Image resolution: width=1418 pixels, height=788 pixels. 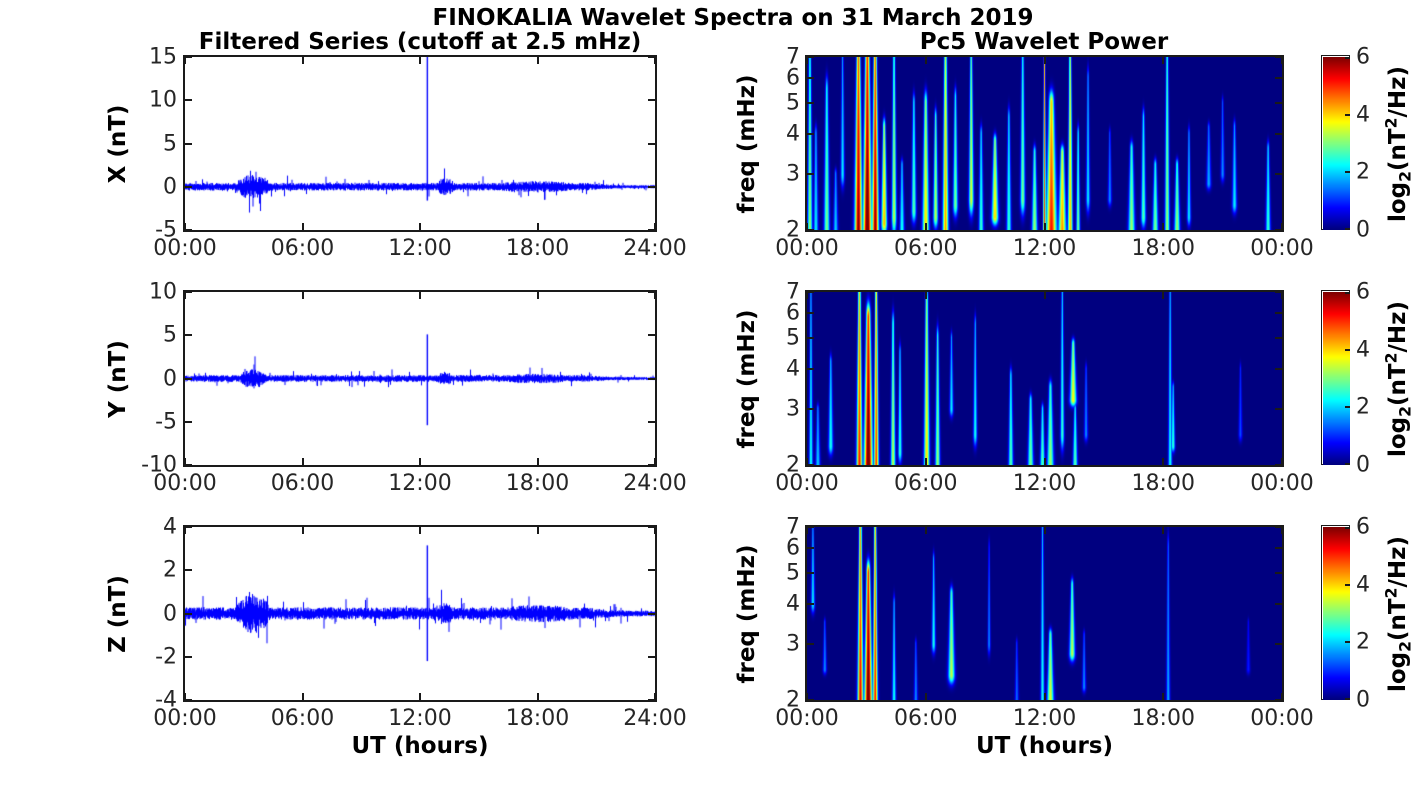 What do you see at coordinates (166, 657) in the screenshot?
I see `y-tick-label: -2` at bounding box center [166, 657].